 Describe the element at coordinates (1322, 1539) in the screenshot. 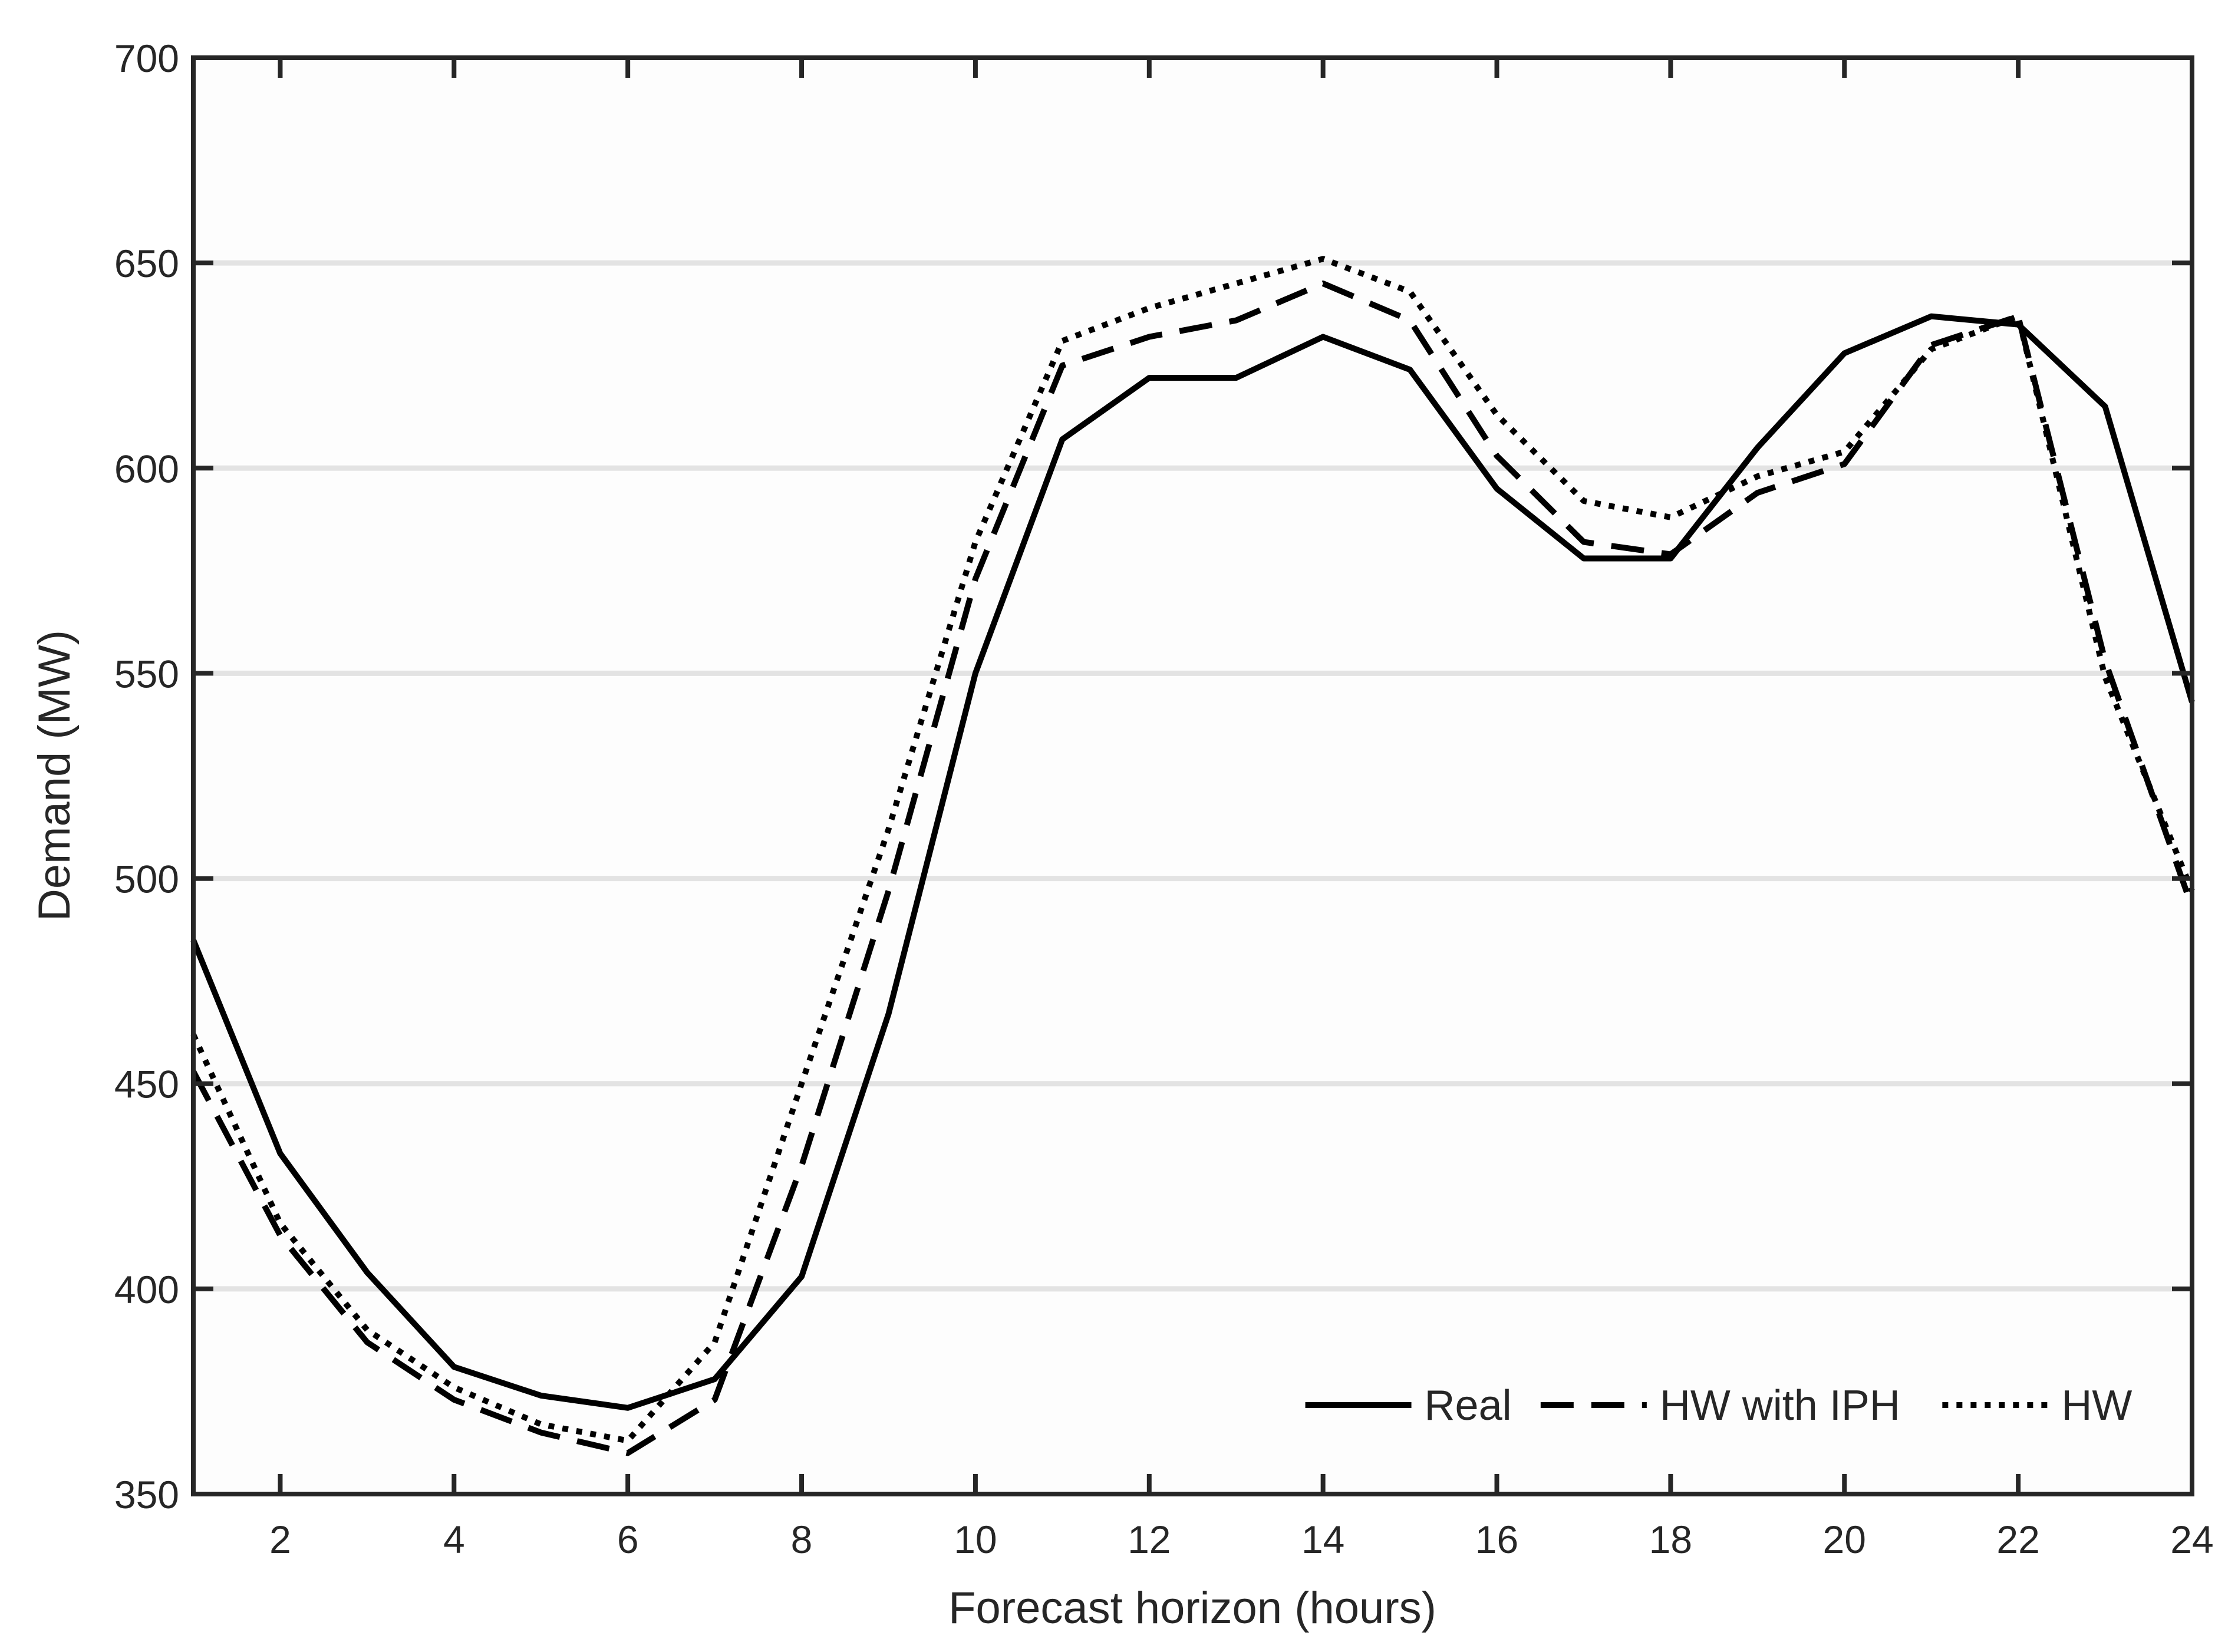

I see `x-tick-label: 14` at that location.